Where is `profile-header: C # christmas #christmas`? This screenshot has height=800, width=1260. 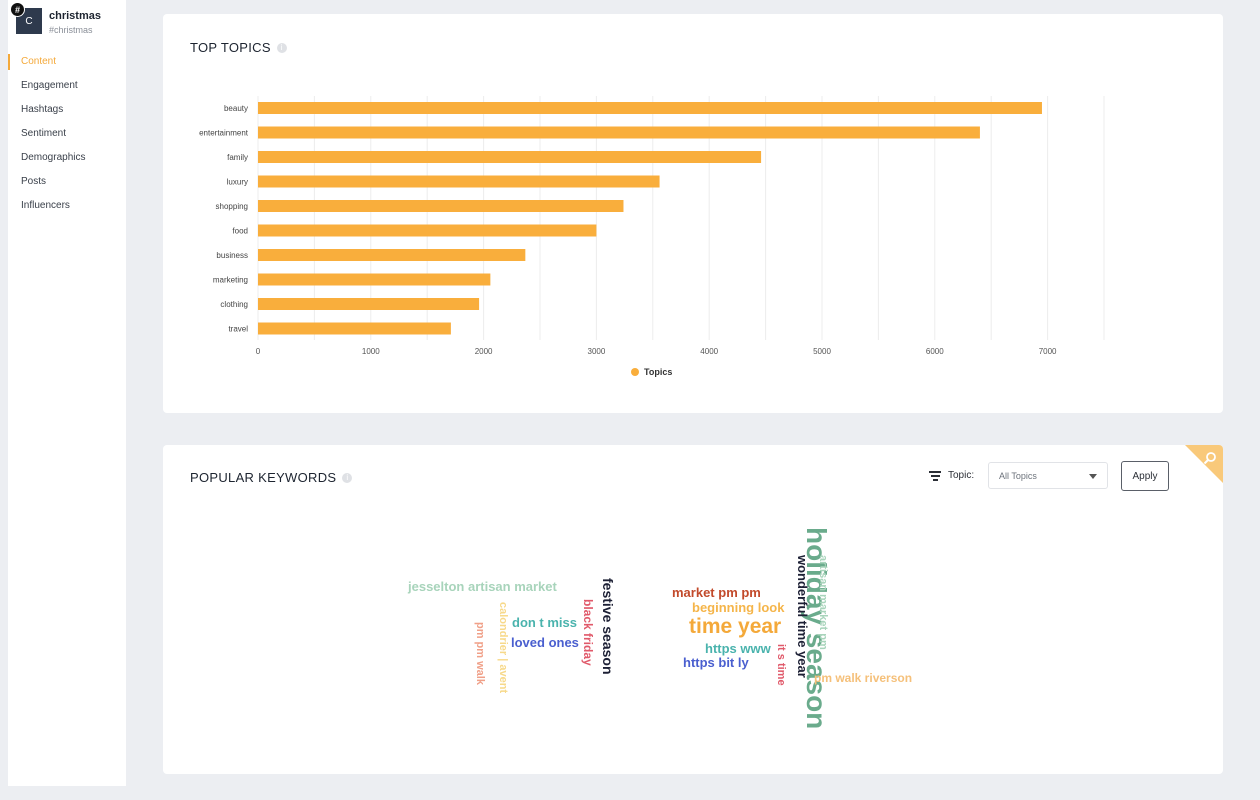
profile-header: C # christmas #christmas is located at coordinates (68, 25).